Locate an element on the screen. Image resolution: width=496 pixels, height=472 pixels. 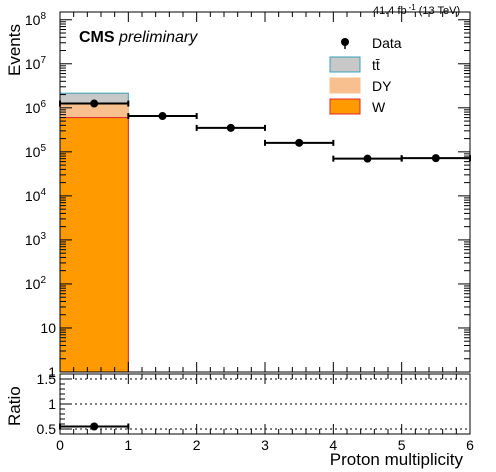
ratio-y-tick-label: 1.5 is located at coordinates (47, 379).